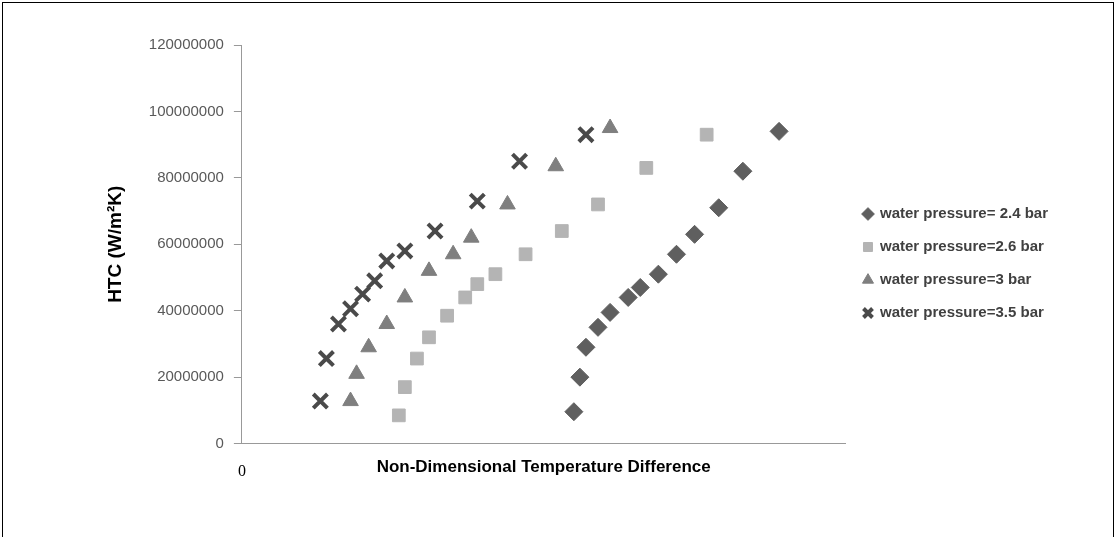  I want to click on legend-label: water pressure=3.5 bar, so click(961, 312).